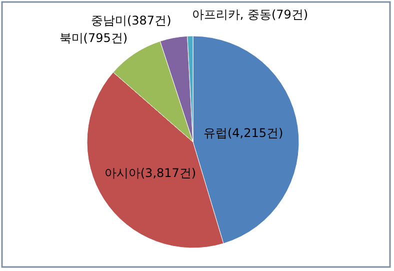  Describe the element at coordinates (289, 15) in the screenshot. I see `data-label: (79건)` at that location.